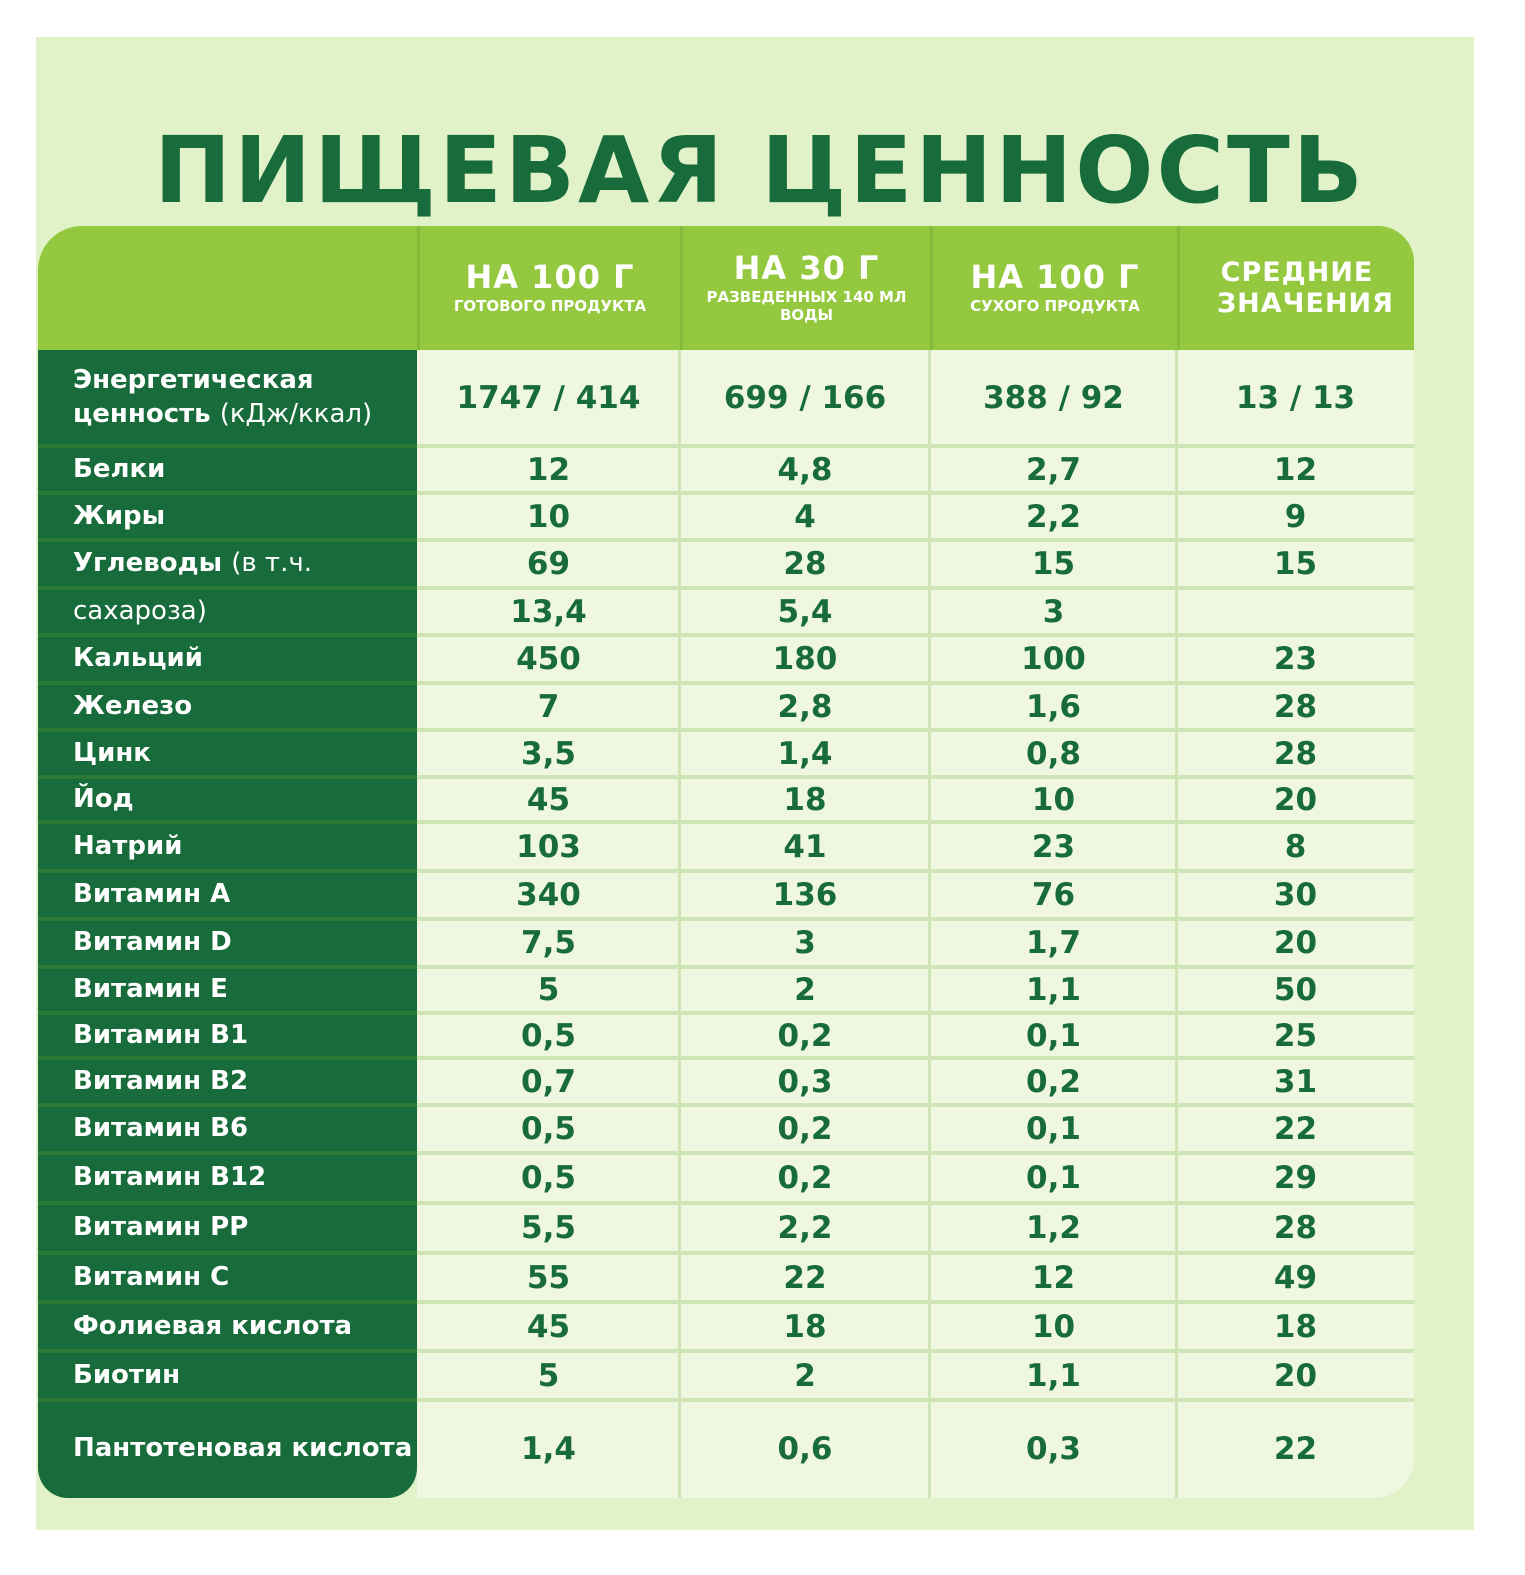 This screenshot has height=1575, width=1525. I want to click on row-value: 5,5, so click(548, 1228).